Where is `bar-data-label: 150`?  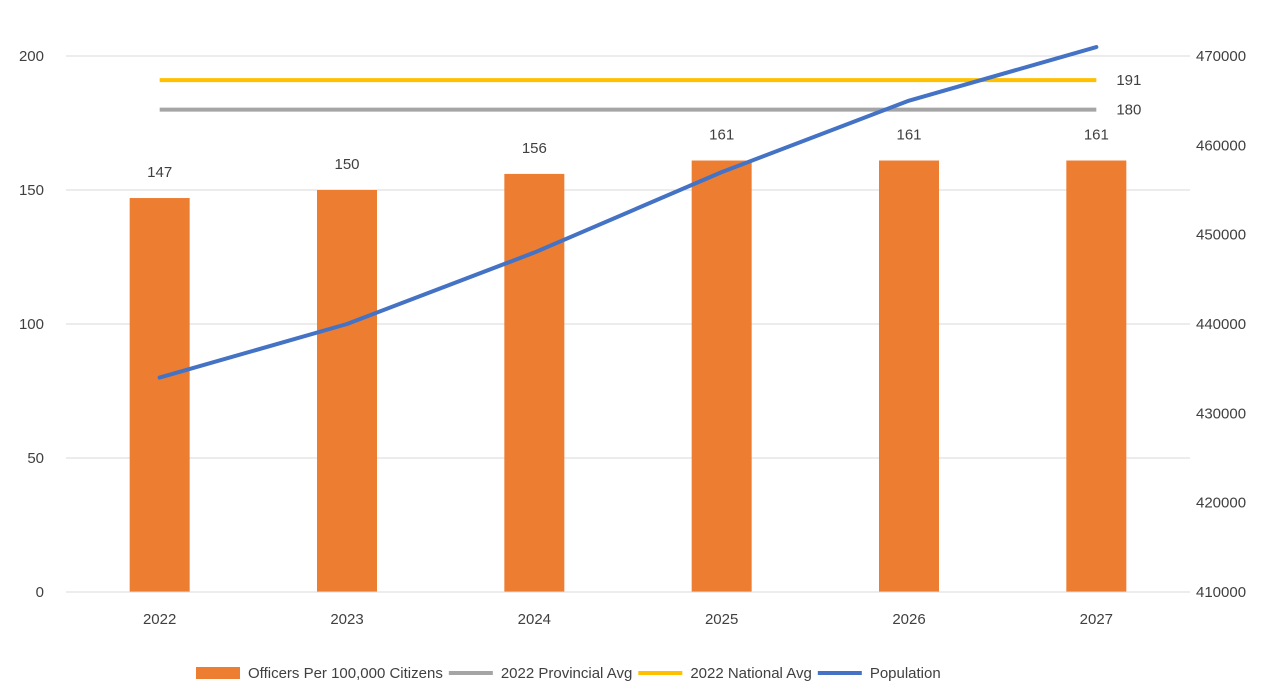
bar-data-label: 150 is located at coordinates (346, 164).